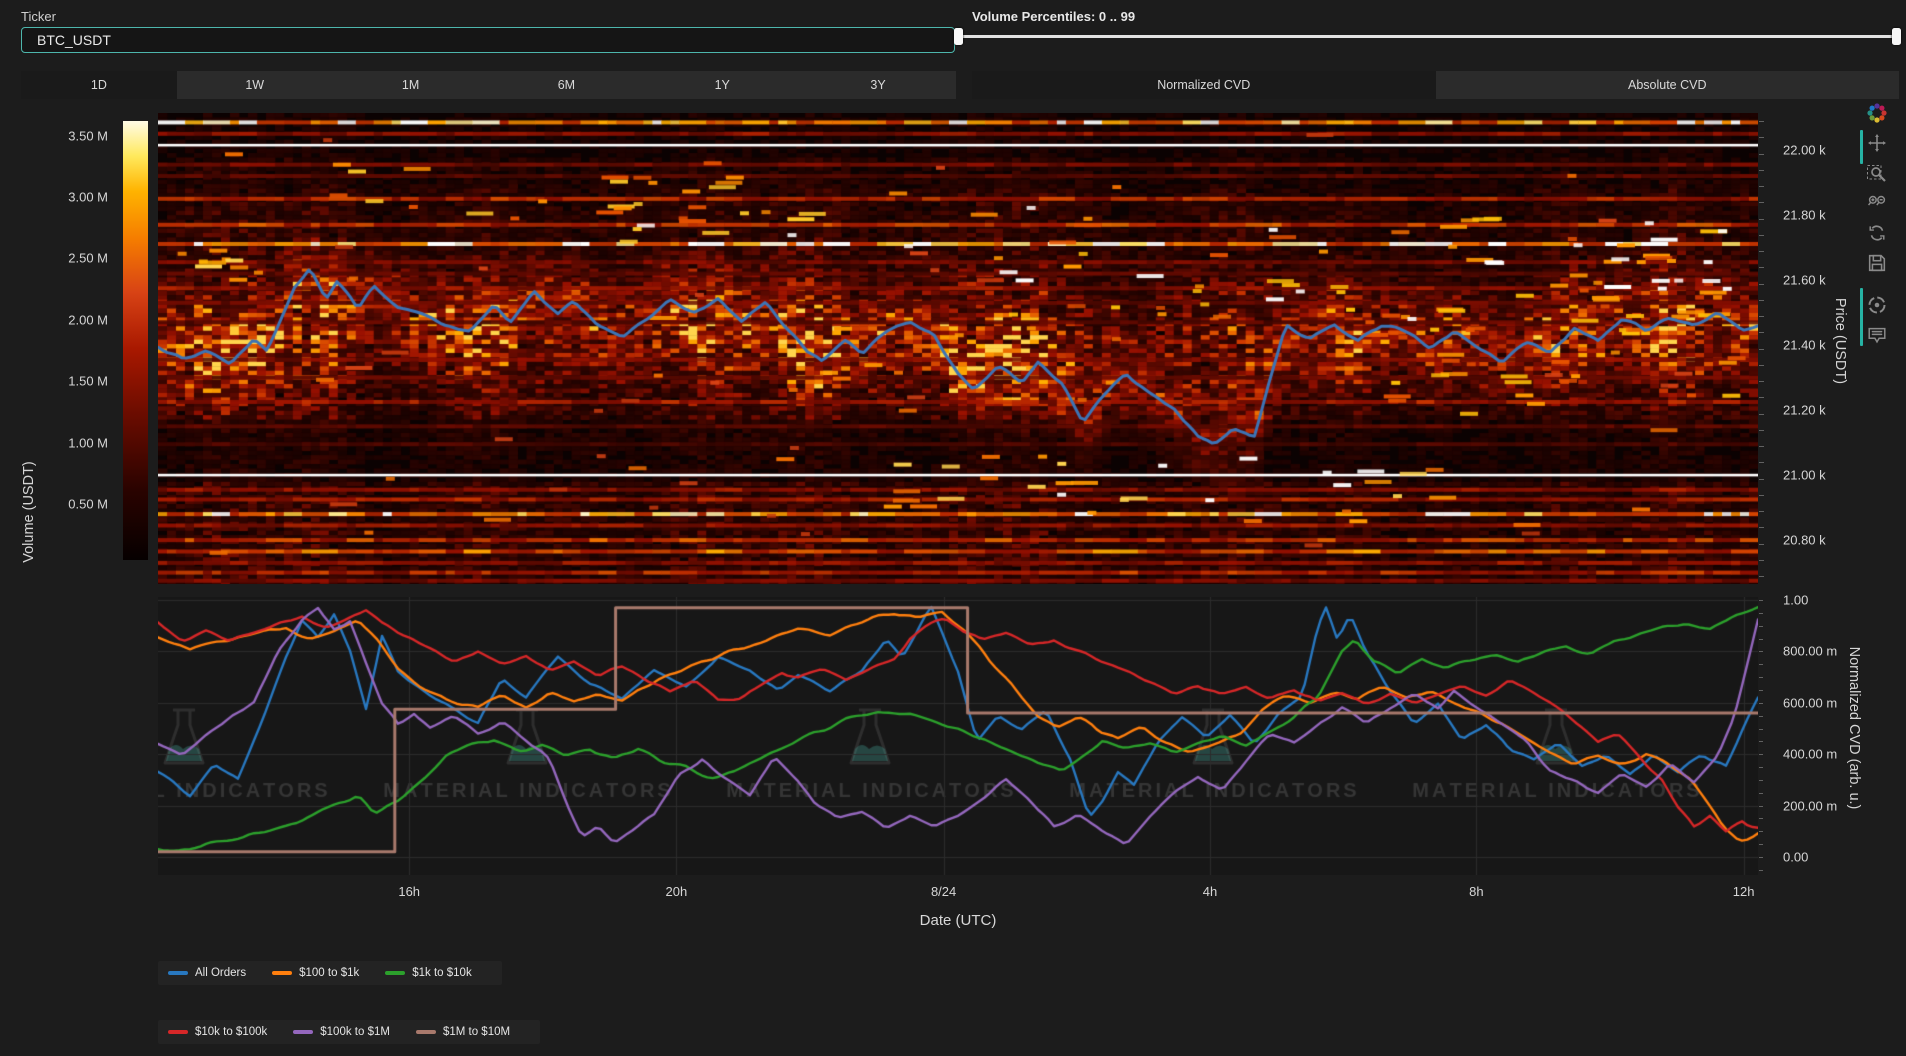 The height and width of the screenshot is (1056, 1906). Describe the element at coordinates (1877, 335) in the screenshot. I see `tooltip-icon` at that location.